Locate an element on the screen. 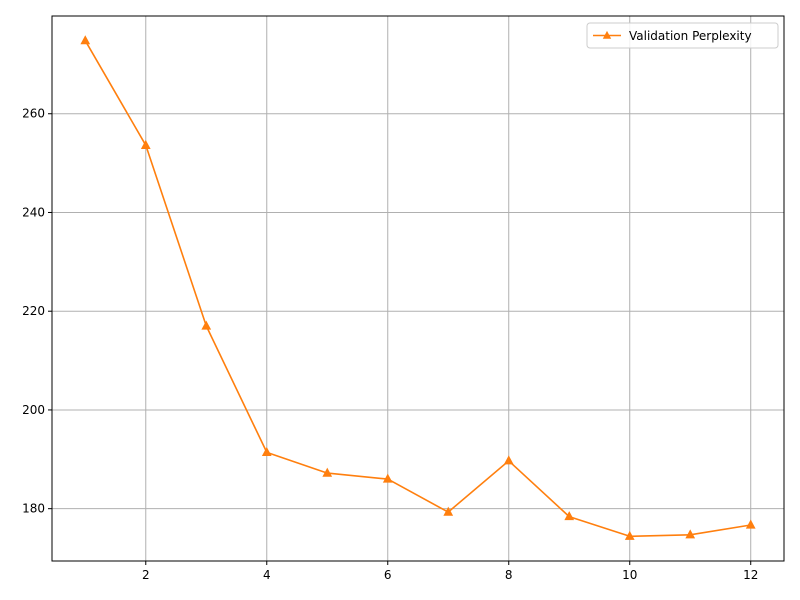 Image resolution: width=800 pixels, height=600 pixels. y-tick-label: 240 is located at coordinates (33, 212).